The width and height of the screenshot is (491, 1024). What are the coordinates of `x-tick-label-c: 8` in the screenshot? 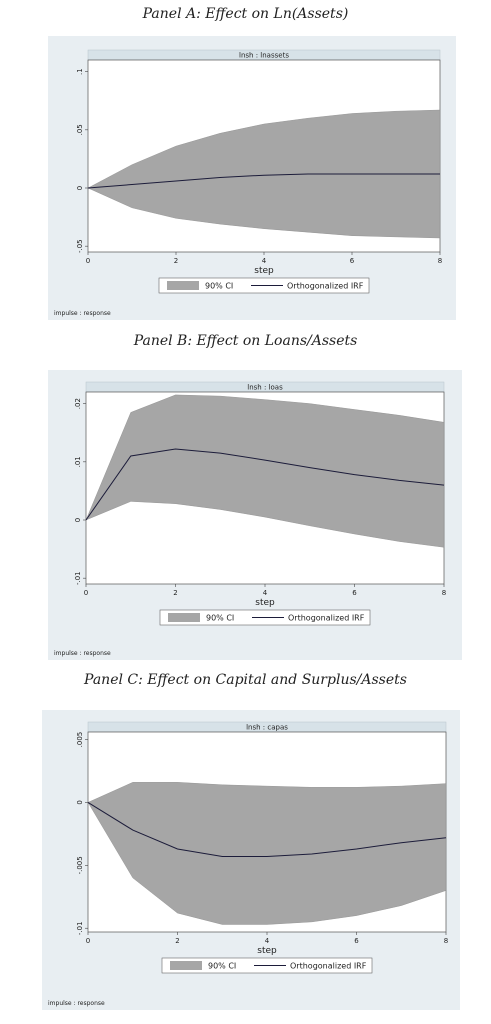 It's located at (446, 941).